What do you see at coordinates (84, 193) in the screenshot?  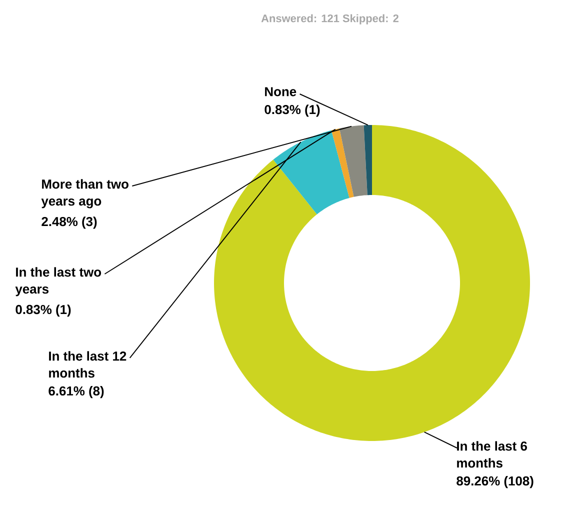 I see `slice-label: More than two years ago` at bounding box center [84, 193].